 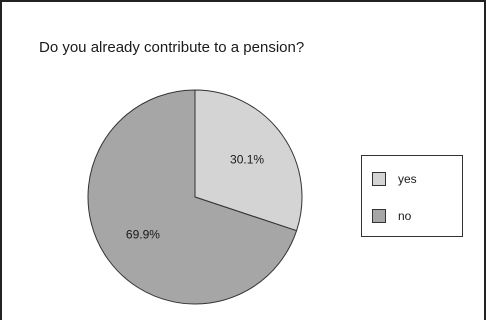 I want to click on slice-label-no: 69.9%, so click(x=143, y=235).